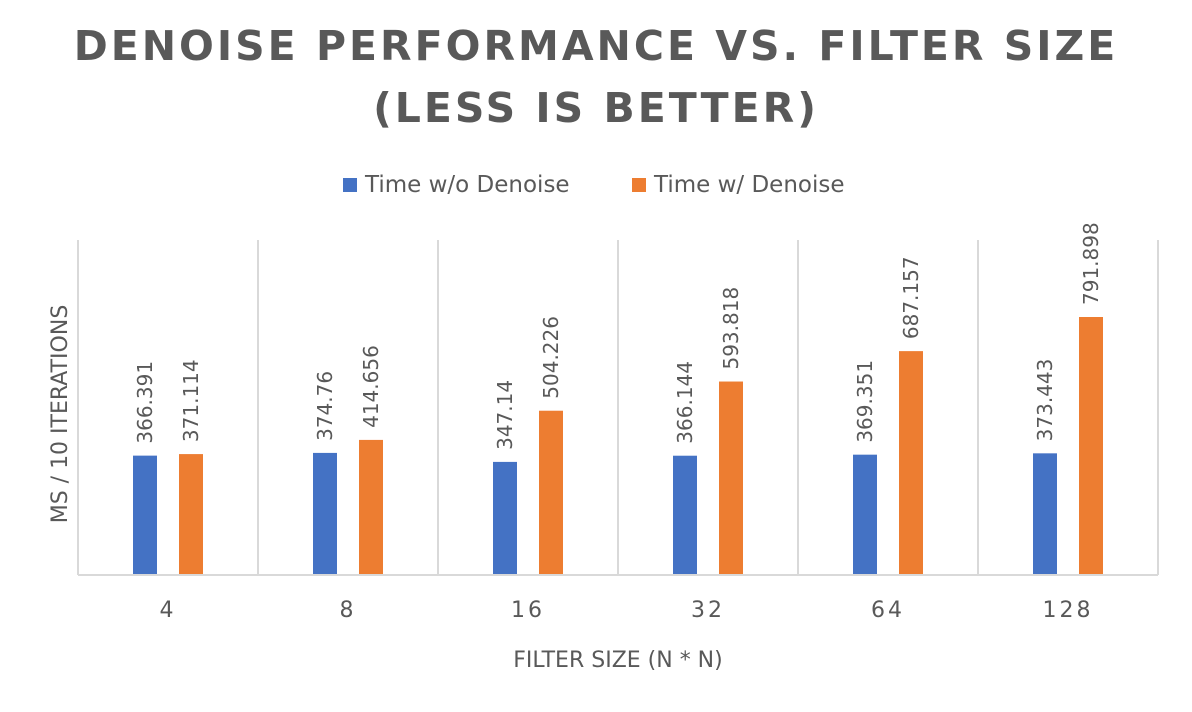  What do you see at coordinates (596, 46) in the screenshot?
I see `chart-title-line-1: DENOISE PERFORMANCE VS. FILTER SIZE` at bounding box center [596, 46].